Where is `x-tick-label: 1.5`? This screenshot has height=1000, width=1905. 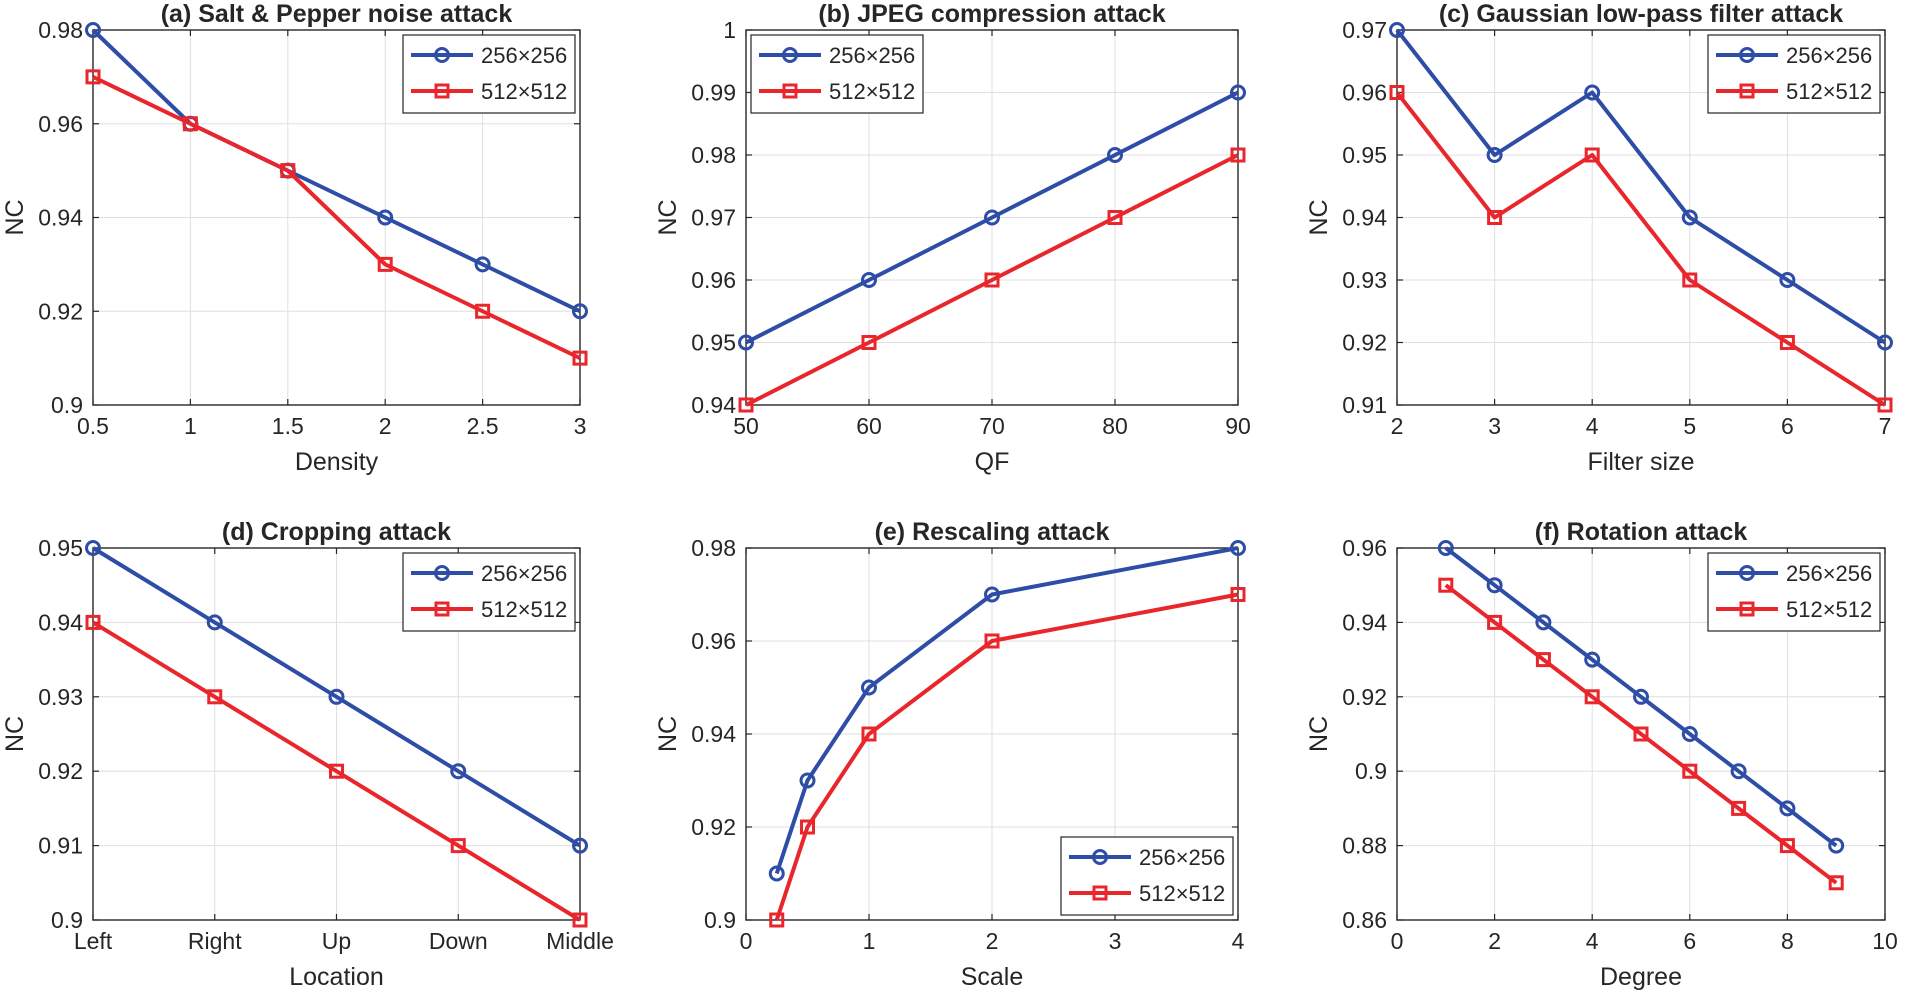
x-tick-label: 1.5 is located at coordinates (288, 426).